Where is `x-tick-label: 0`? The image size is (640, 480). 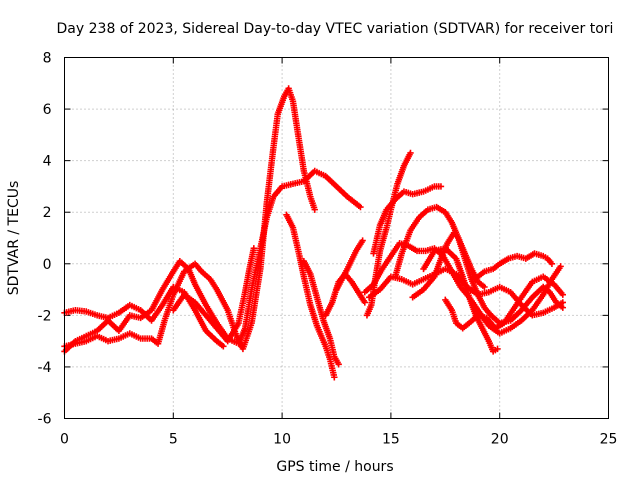 x-tick-label: 0 is located at coordinates (64, 440).